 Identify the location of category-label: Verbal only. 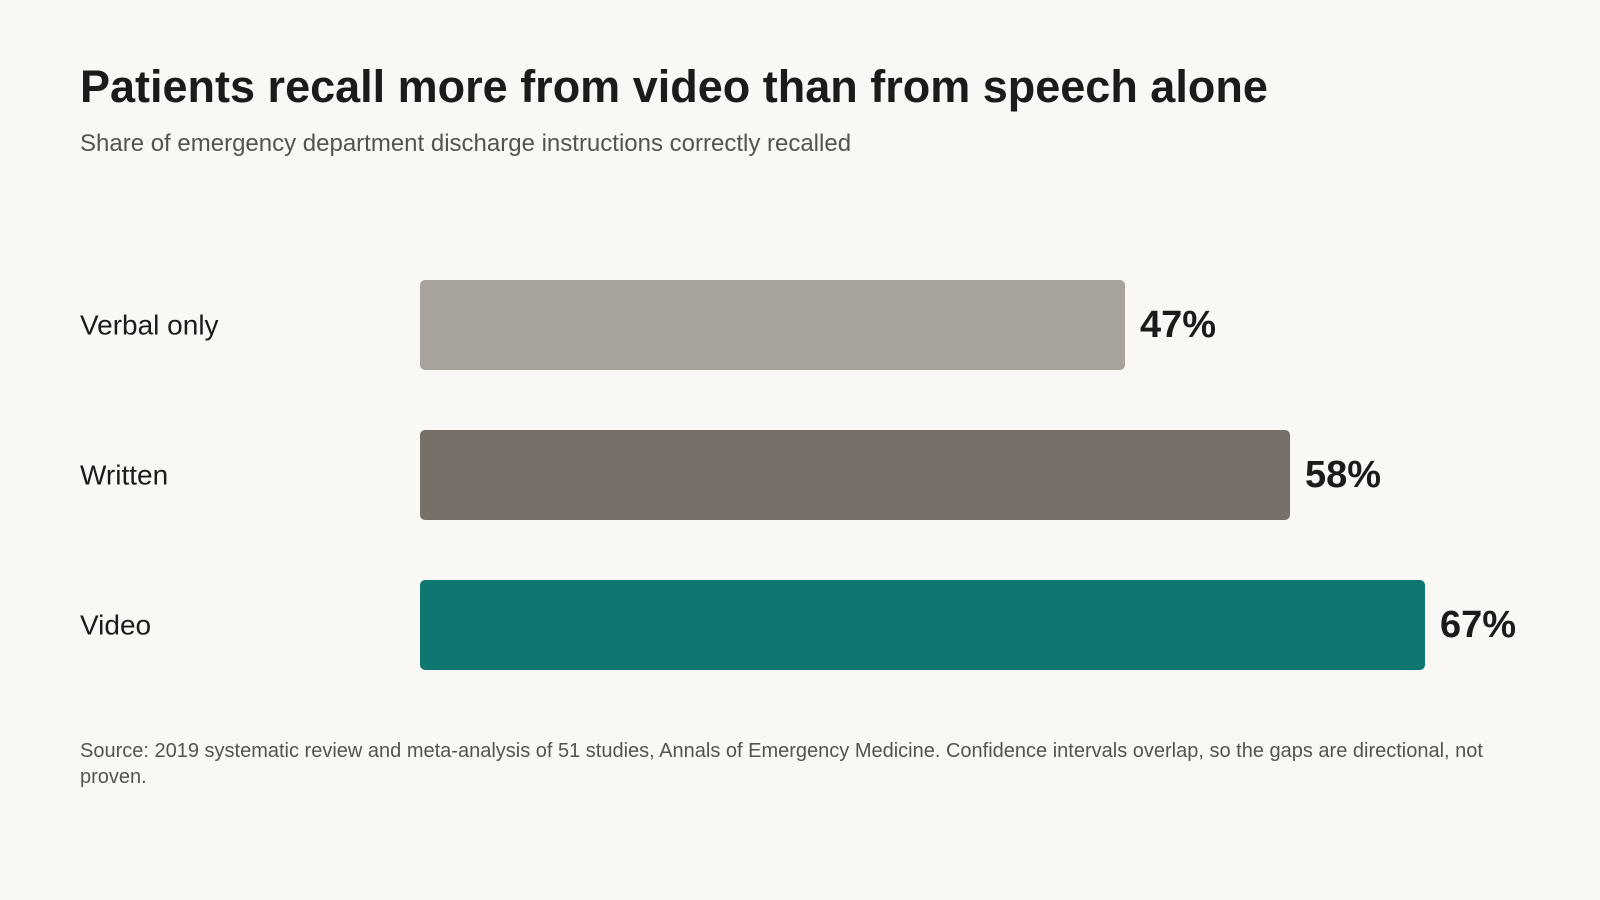
(149, 325).